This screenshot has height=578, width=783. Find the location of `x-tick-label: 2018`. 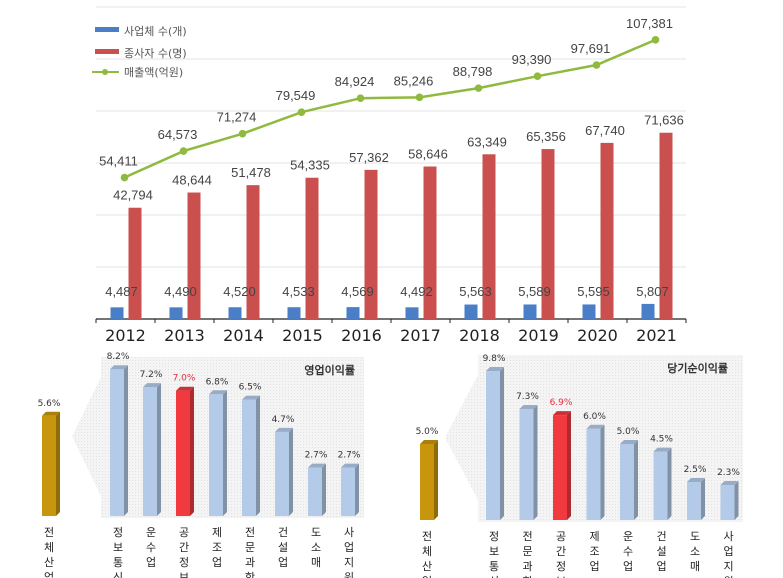

x-tick-label: 2018 is located at coordinates (479, 335).